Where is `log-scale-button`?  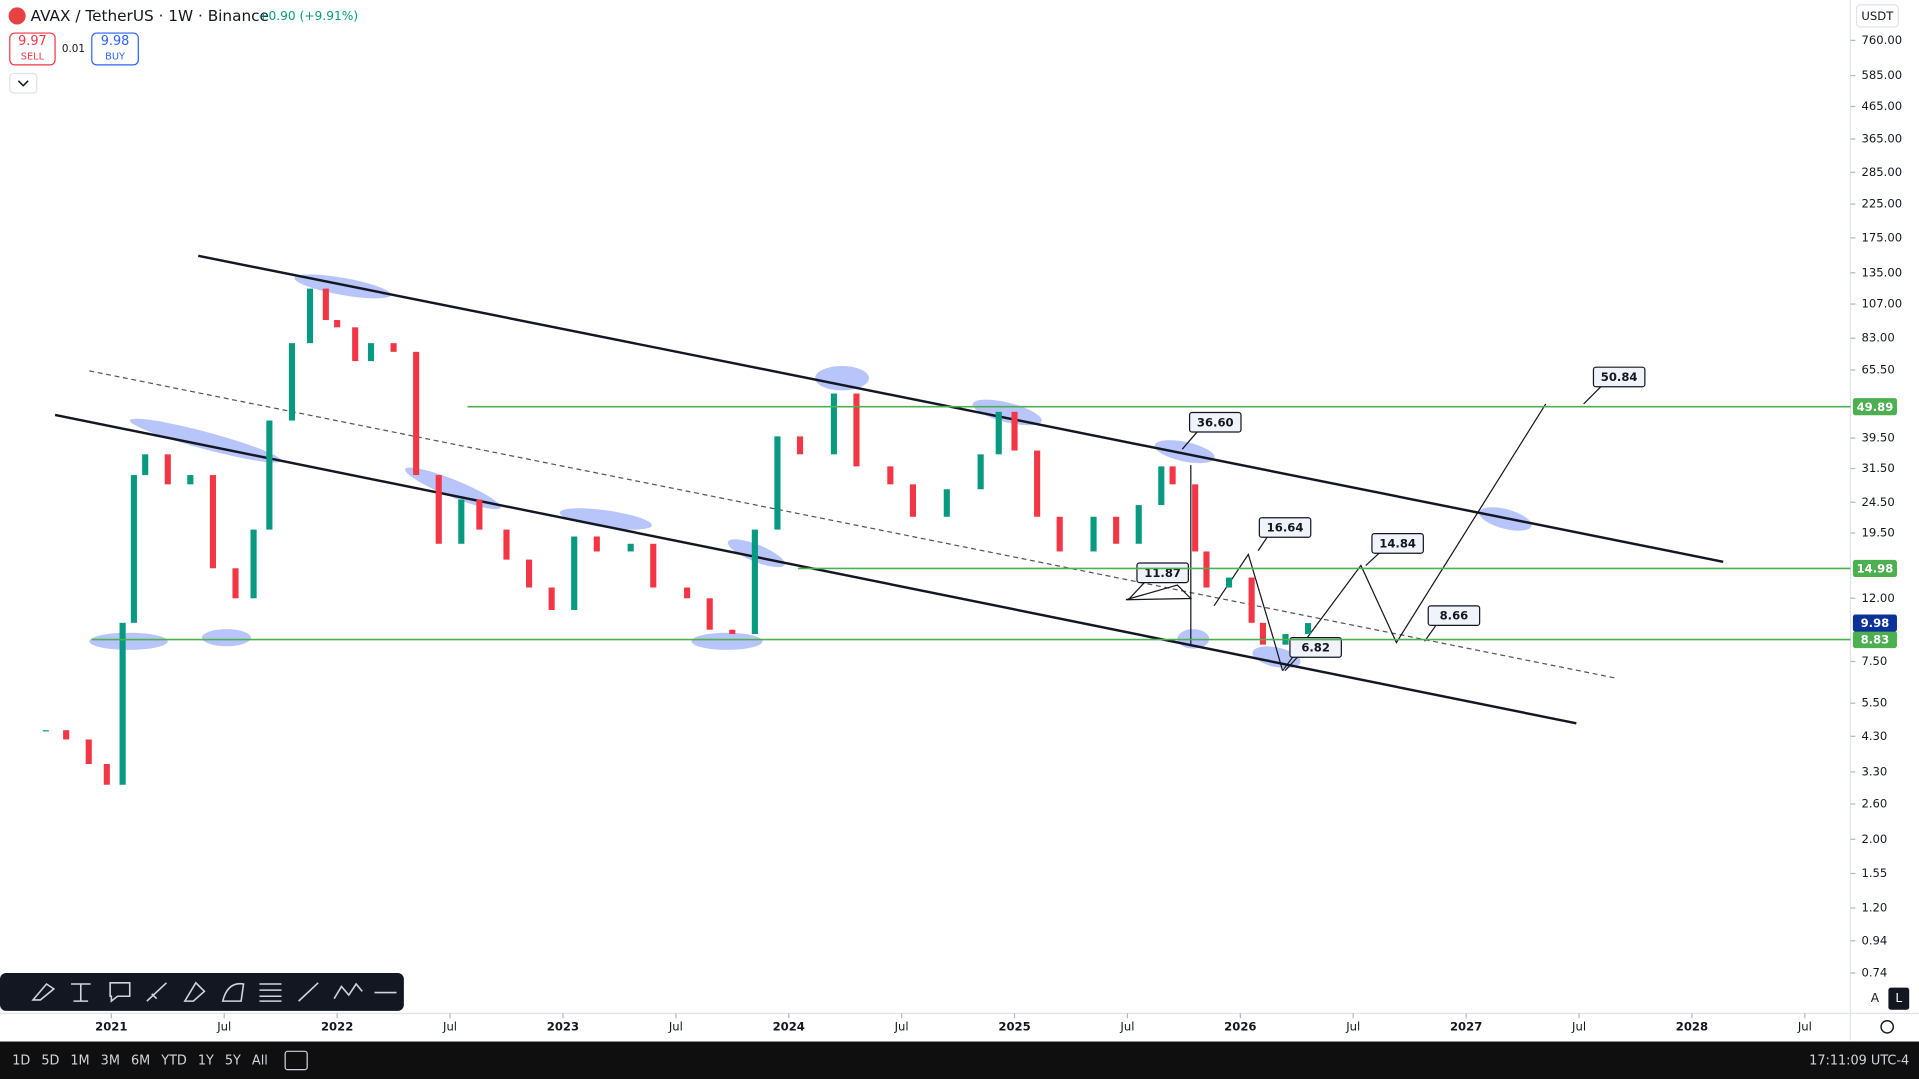
log-scale-button is located at coordinates (1899, 998).